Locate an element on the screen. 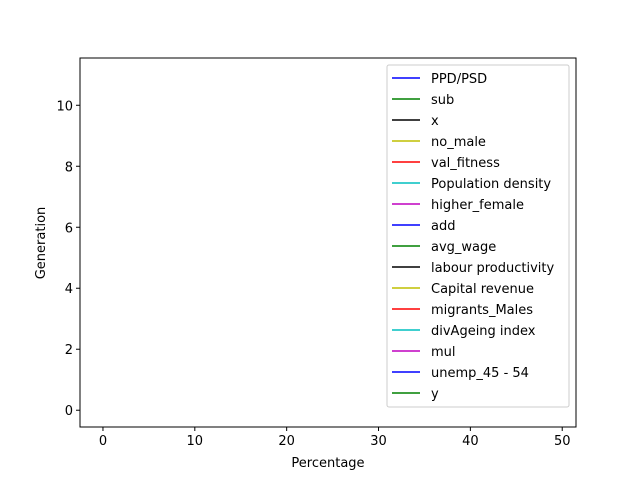 Image resolution: width=640 pixels, height=480 pixels. legend-item: migrants_Males is located at coordinates (462, 310).